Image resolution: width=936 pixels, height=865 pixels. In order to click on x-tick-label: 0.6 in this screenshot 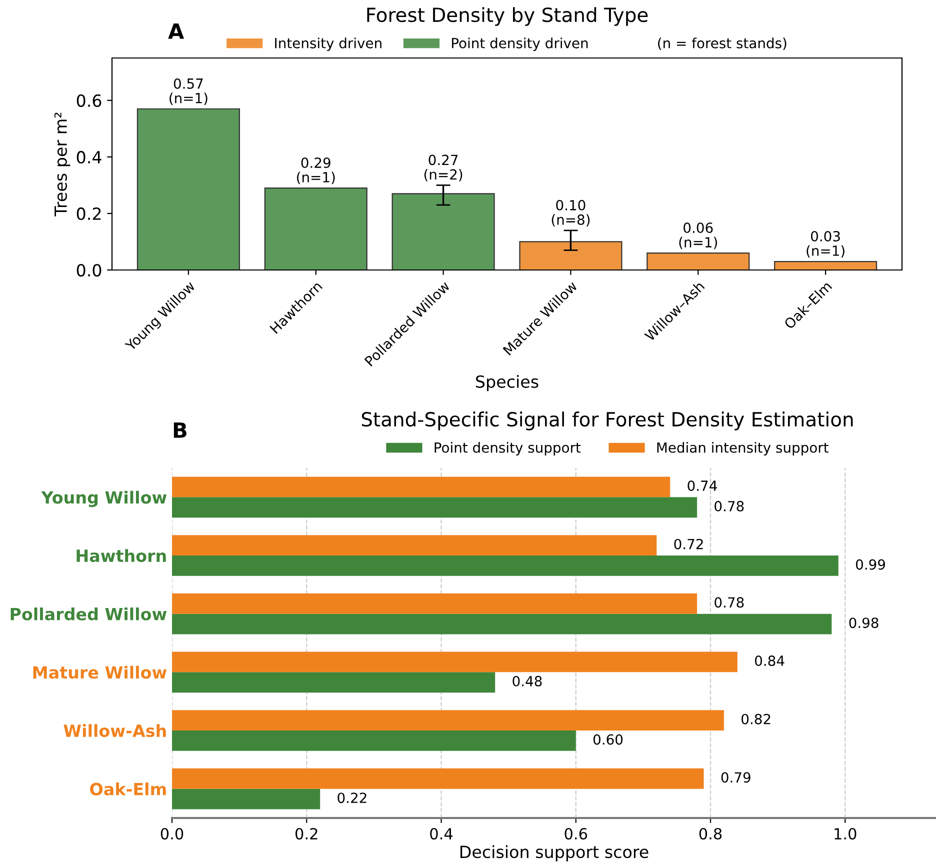, I will do `click(576, 834)`.